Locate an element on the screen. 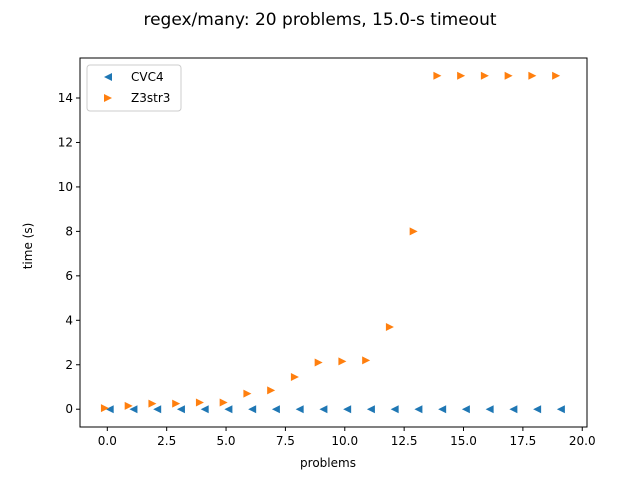 The image size is (640, 480). x-tick-label: 2.5 is located at coordinates (166, 441).